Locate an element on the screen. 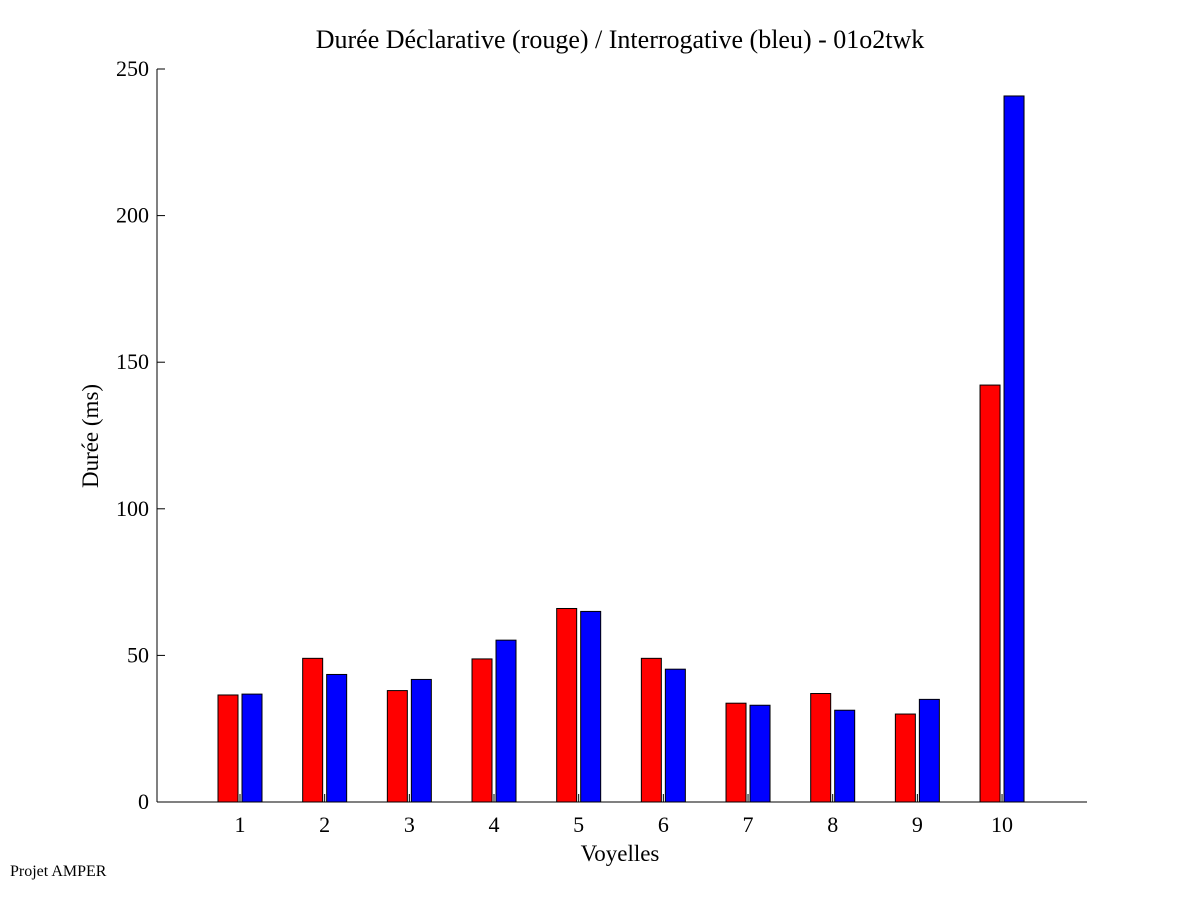 This screenshot has height=901, width=1201. x-ticks: 1 2 3 4 5 6 7 8 9 10 is located at coordinates (624, 815).